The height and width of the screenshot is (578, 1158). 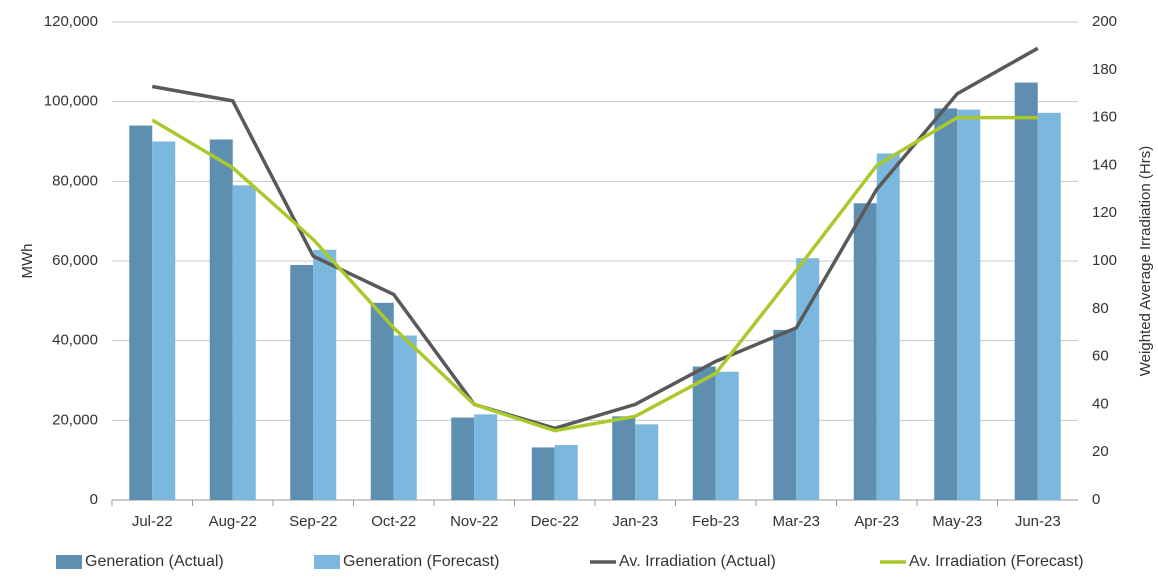 What do you see at coordinates (957, 521) in the screenshot?
I see `x-tick-label: May-23` at bounding box center [957, 521].